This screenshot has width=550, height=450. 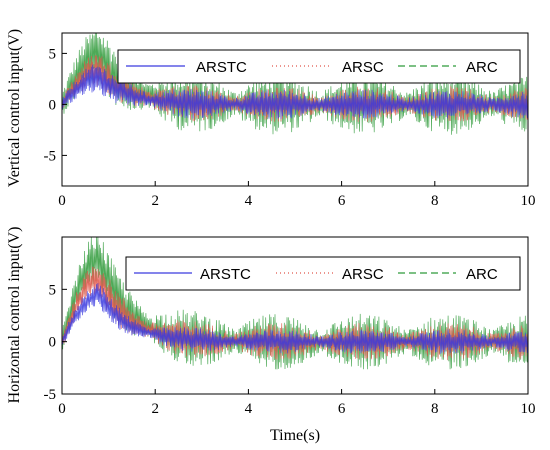 I want to click on vertical-legend-label-arsc: ARSC, so click(x=363, y=67).